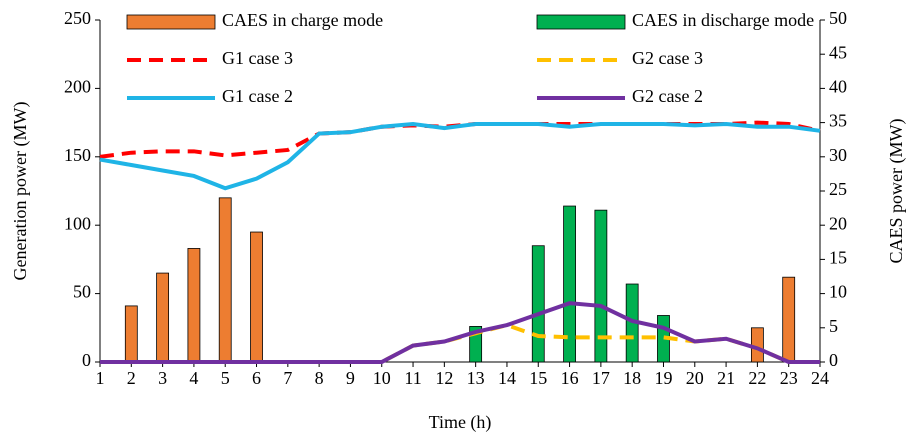 The width and height of the screenshot is (915, 442). I want to click on x-tick-label: 1, so click(100, 378).